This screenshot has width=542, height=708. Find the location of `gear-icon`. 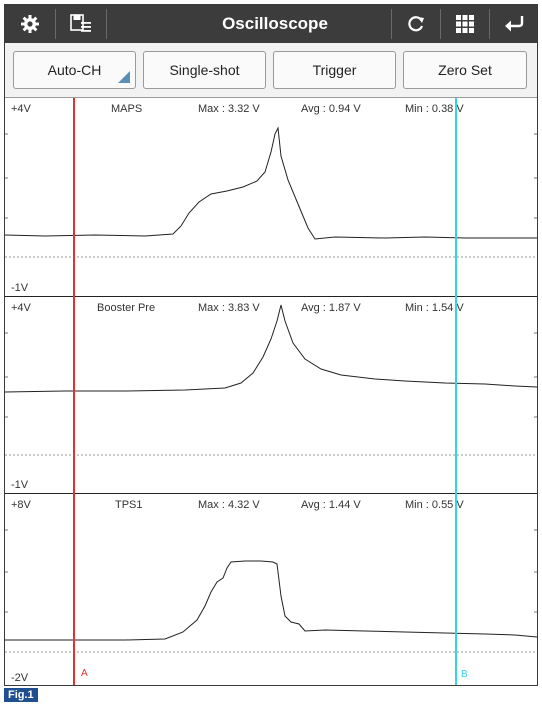

gear-icon is located at coordinates (30, 24).